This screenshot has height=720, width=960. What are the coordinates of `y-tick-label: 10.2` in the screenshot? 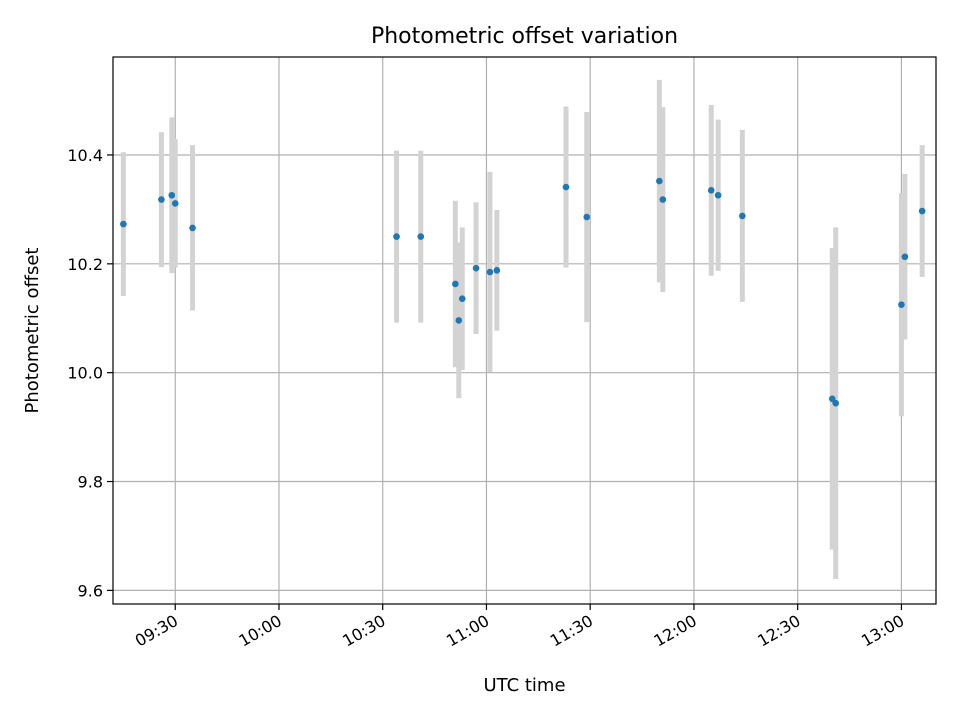 It's located at (85, 264).